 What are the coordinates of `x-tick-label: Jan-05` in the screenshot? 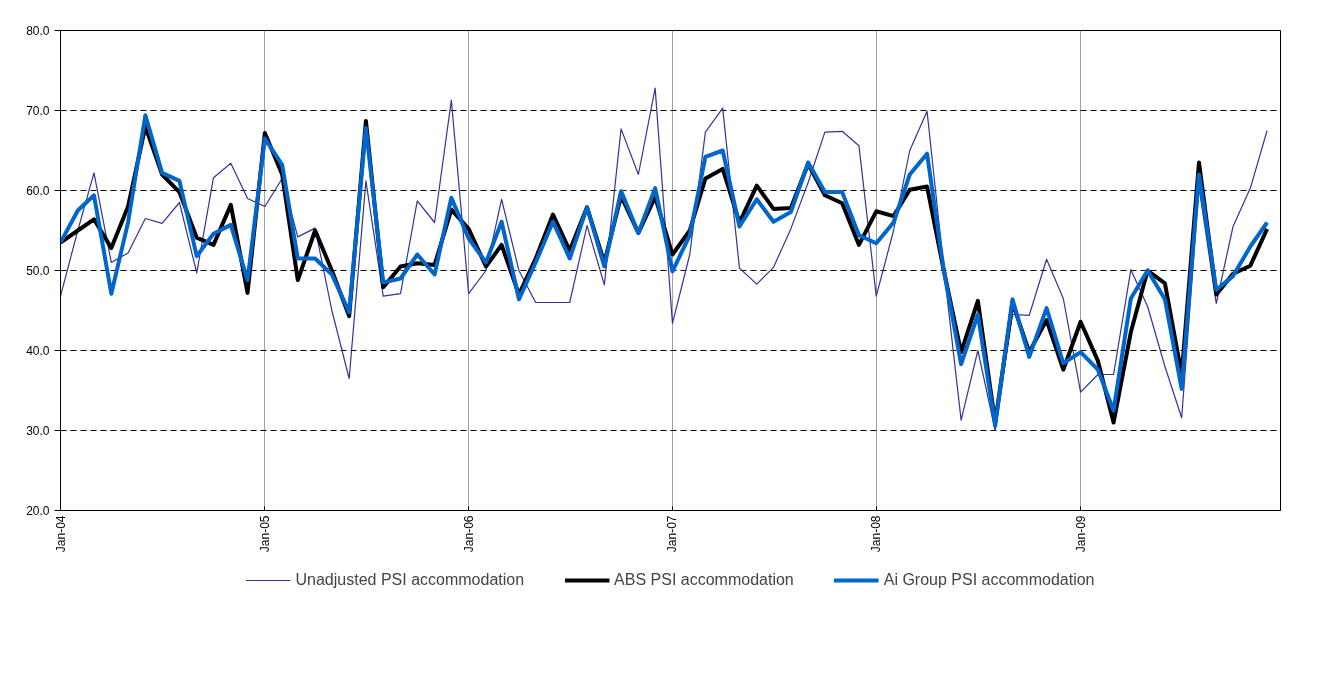 It's located at (264, 534).